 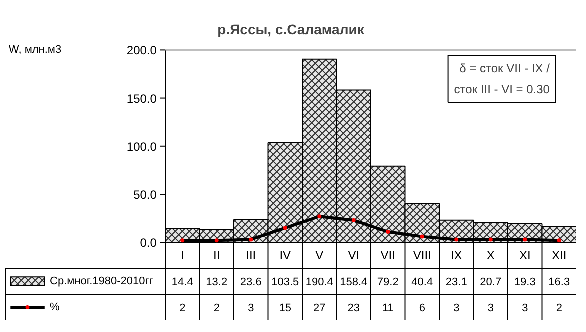 What do you see at coordinates (286, 255) in the screenshot?
I see `x-tick-label: IV` at bounding box center [286, 255].